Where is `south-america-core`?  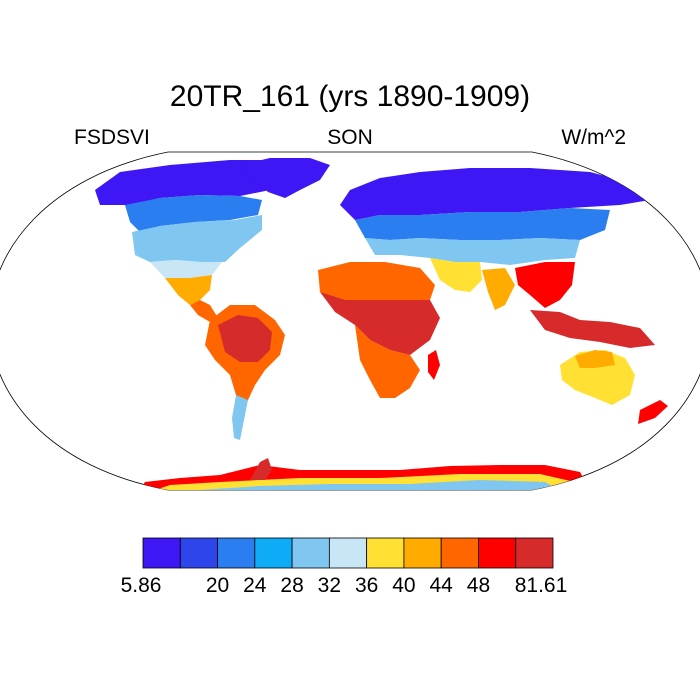
south-america-core is located at coordinates (245, 338).